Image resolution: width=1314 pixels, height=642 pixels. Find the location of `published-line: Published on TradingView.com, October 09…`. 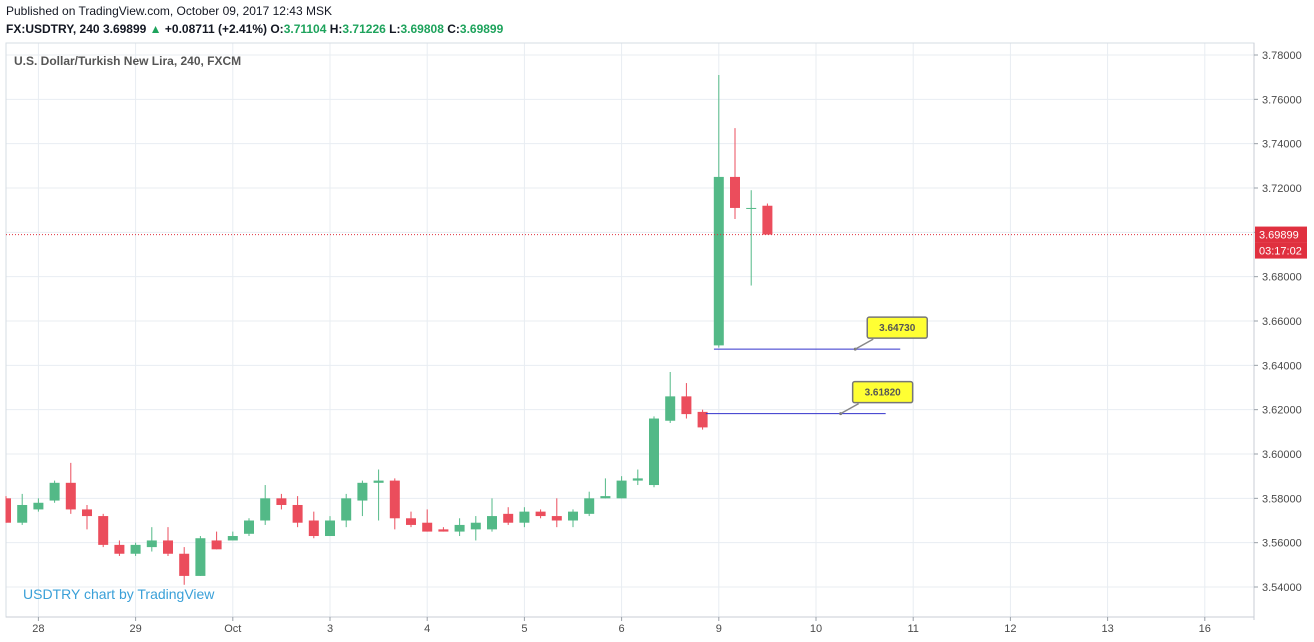

published-line: Published on TradingView.com, October 09… is located at coordinates (169, 11).